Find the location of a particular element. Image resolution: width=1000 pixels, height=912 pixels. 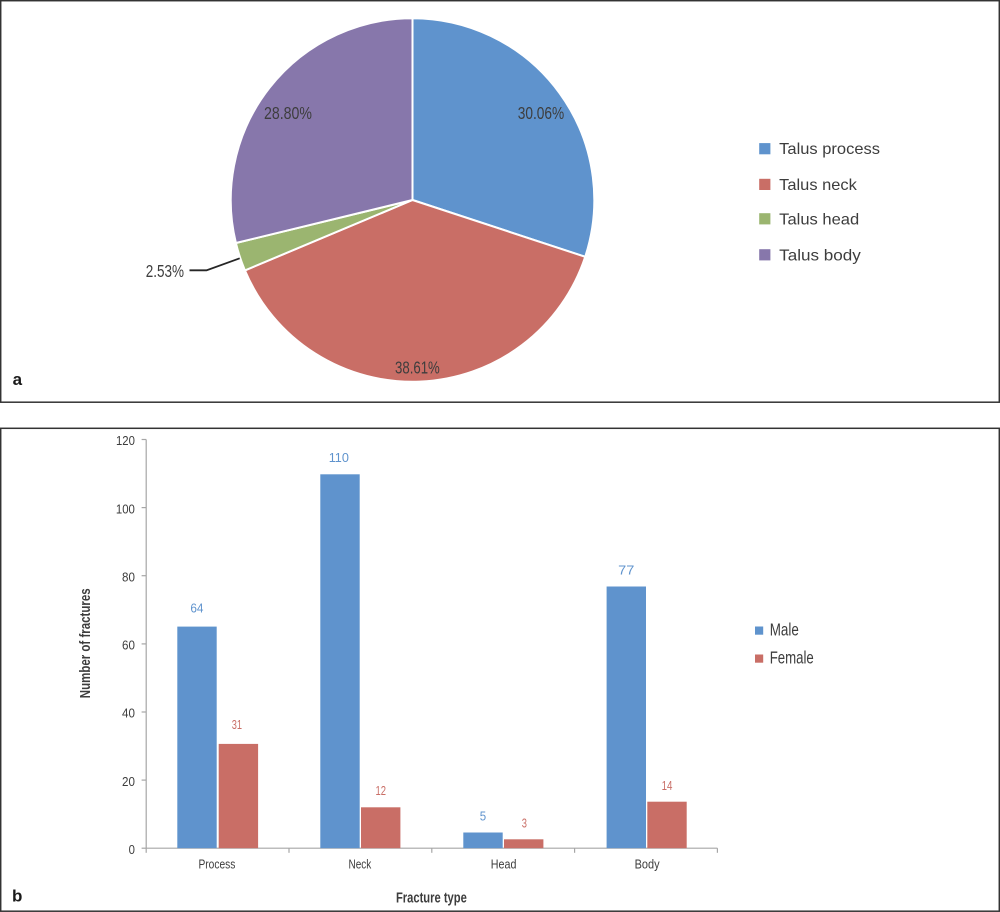

svg-text: Body is located at coordinates (648, 865).